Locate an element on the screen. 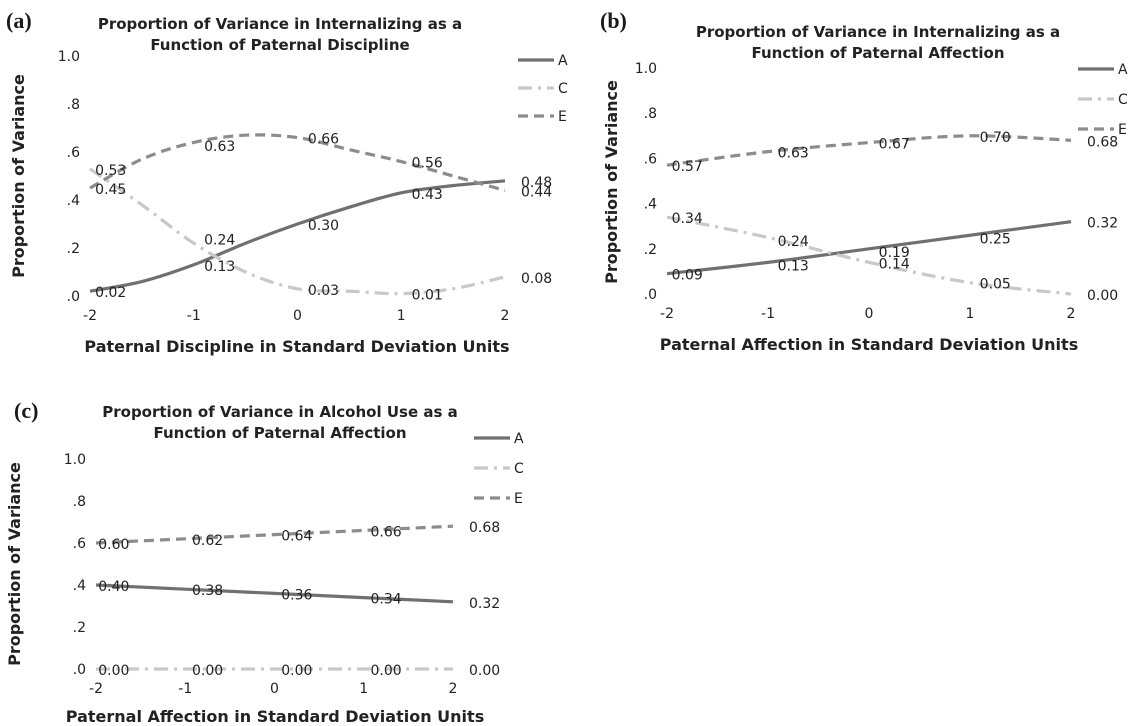 This screenshot has width=1141, height=726. data-label-E: 0.63 is located at coordinates (219, 147).